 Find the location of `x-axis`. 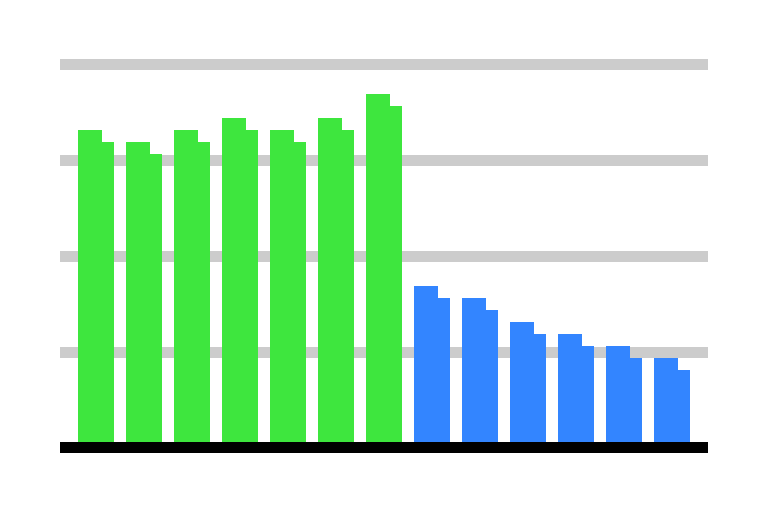

x-axis is located at coordinates (384, 447).